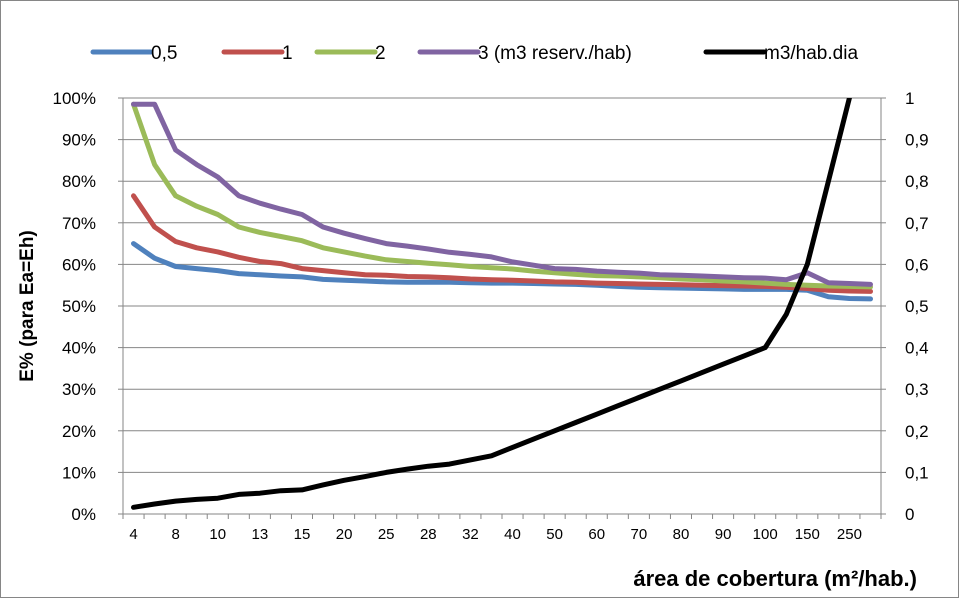 The image size is (959, 598). I want to click on x-tick-label: 40, so click(512, 534).